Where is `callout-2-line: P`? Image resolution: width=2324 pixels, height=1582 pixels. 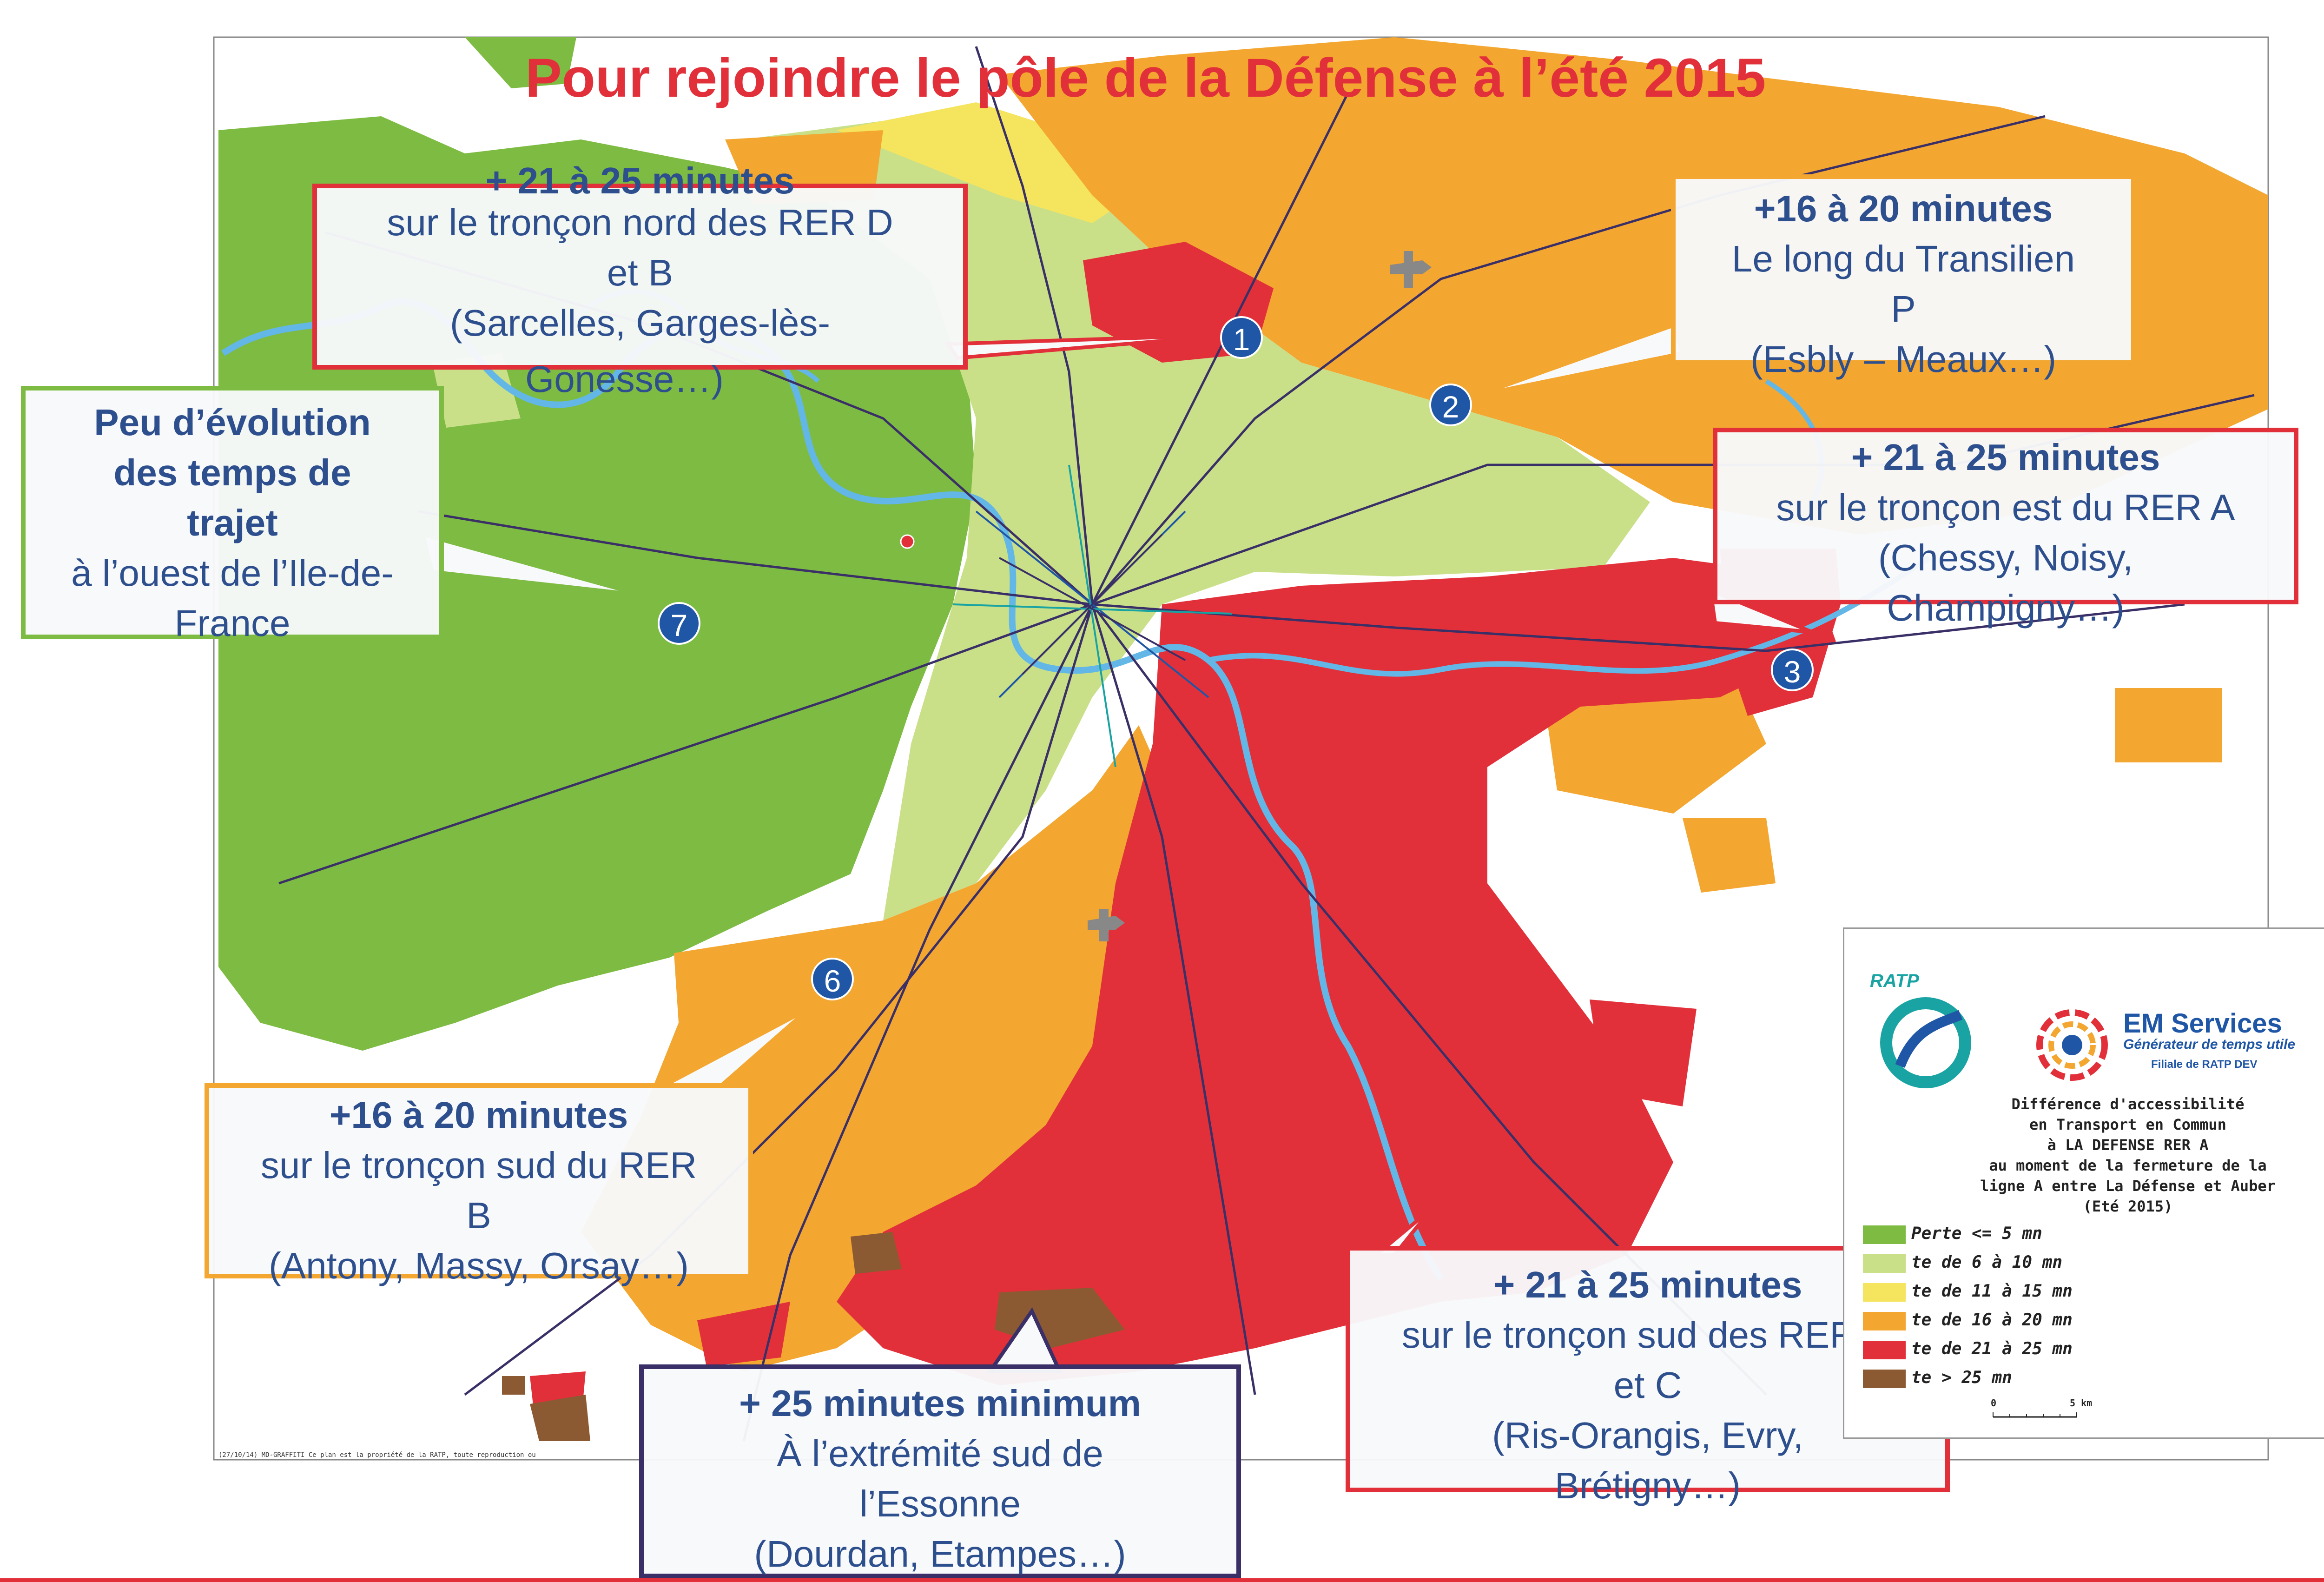
callout-2-line: P is located at coordinates (1903, 309).